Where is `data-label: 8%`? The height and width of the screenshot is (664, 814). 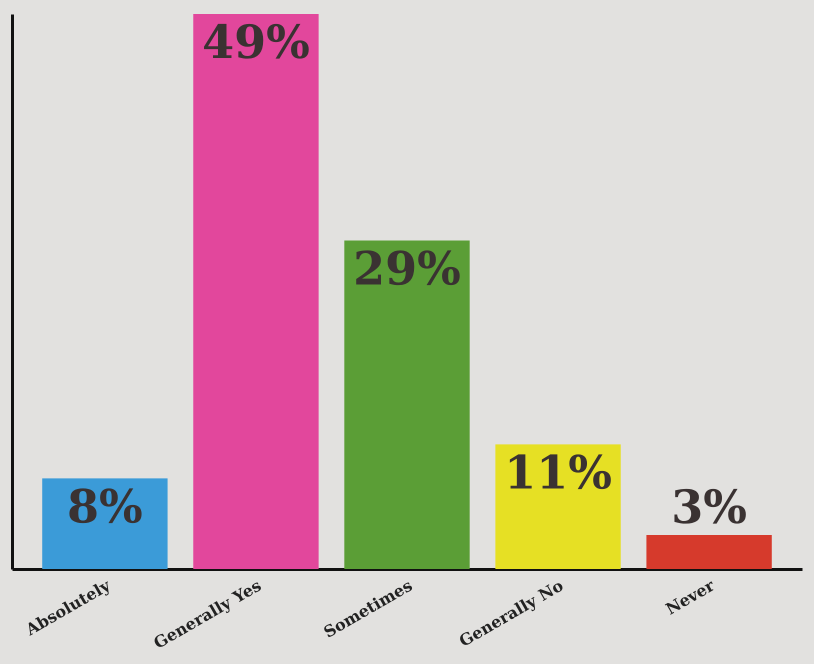 data-label: 8% is located at coordinates (105, 506).